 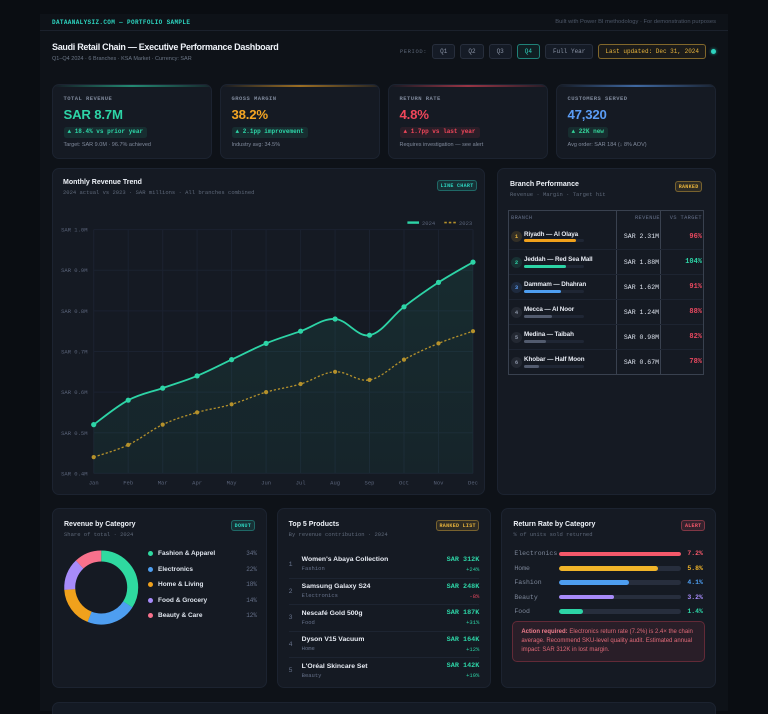 What do you see at coordinates (335, 483) in the screenshot?
I see `svg-text: Aug` at bounding box center [335, 483].